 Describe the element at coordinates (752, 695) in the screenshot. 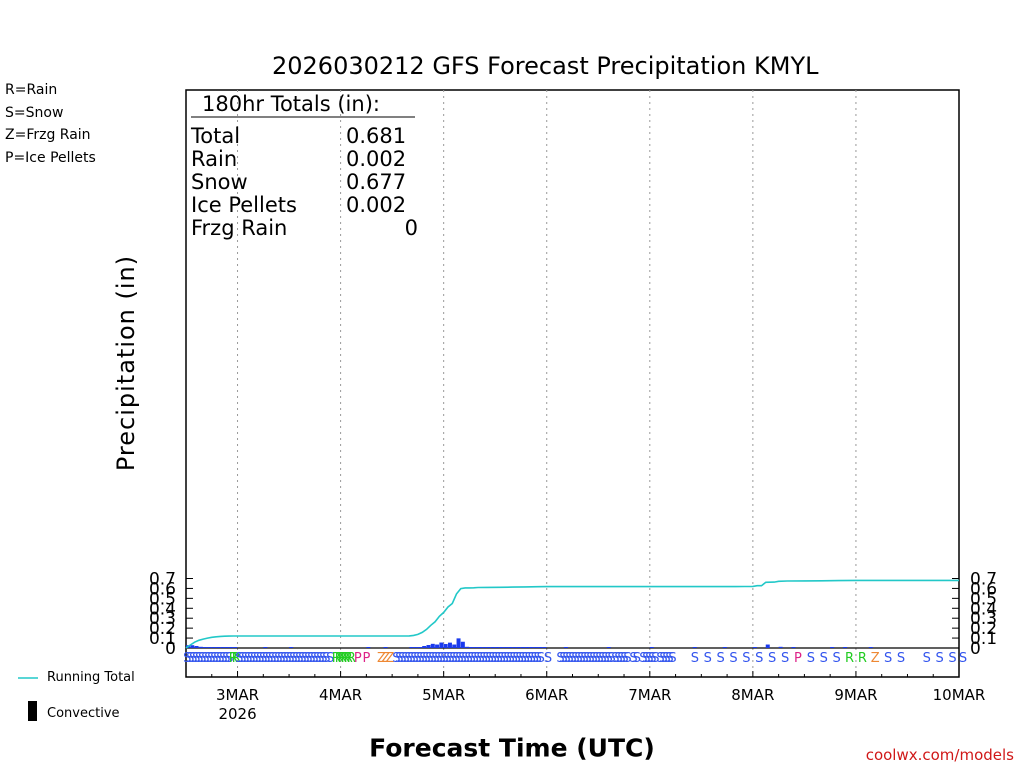

I see `x-tick-label-8mar: 8MAR` at that location.